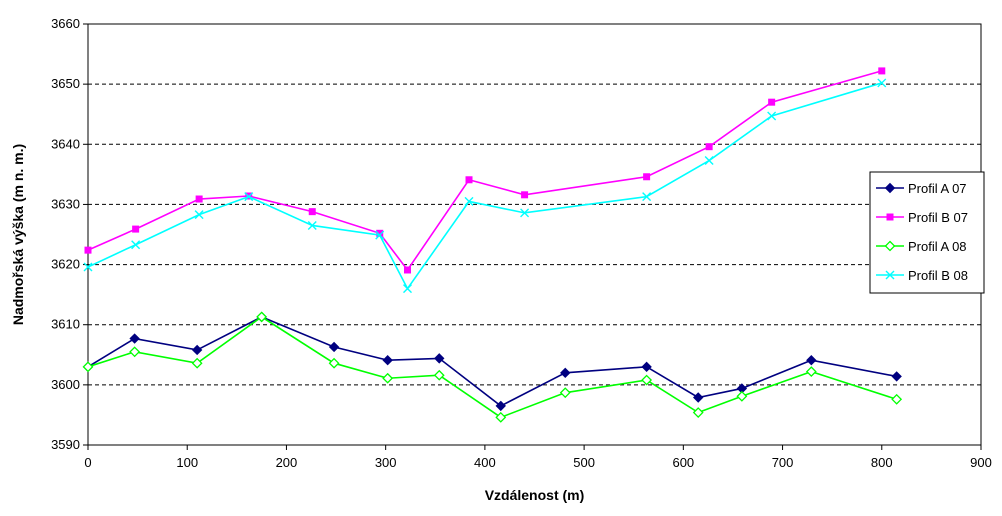  What do you see at coordinates (65, 444) in the screenshot?
I see `y-tick-label: 3590` at bounding box center [65, 444].